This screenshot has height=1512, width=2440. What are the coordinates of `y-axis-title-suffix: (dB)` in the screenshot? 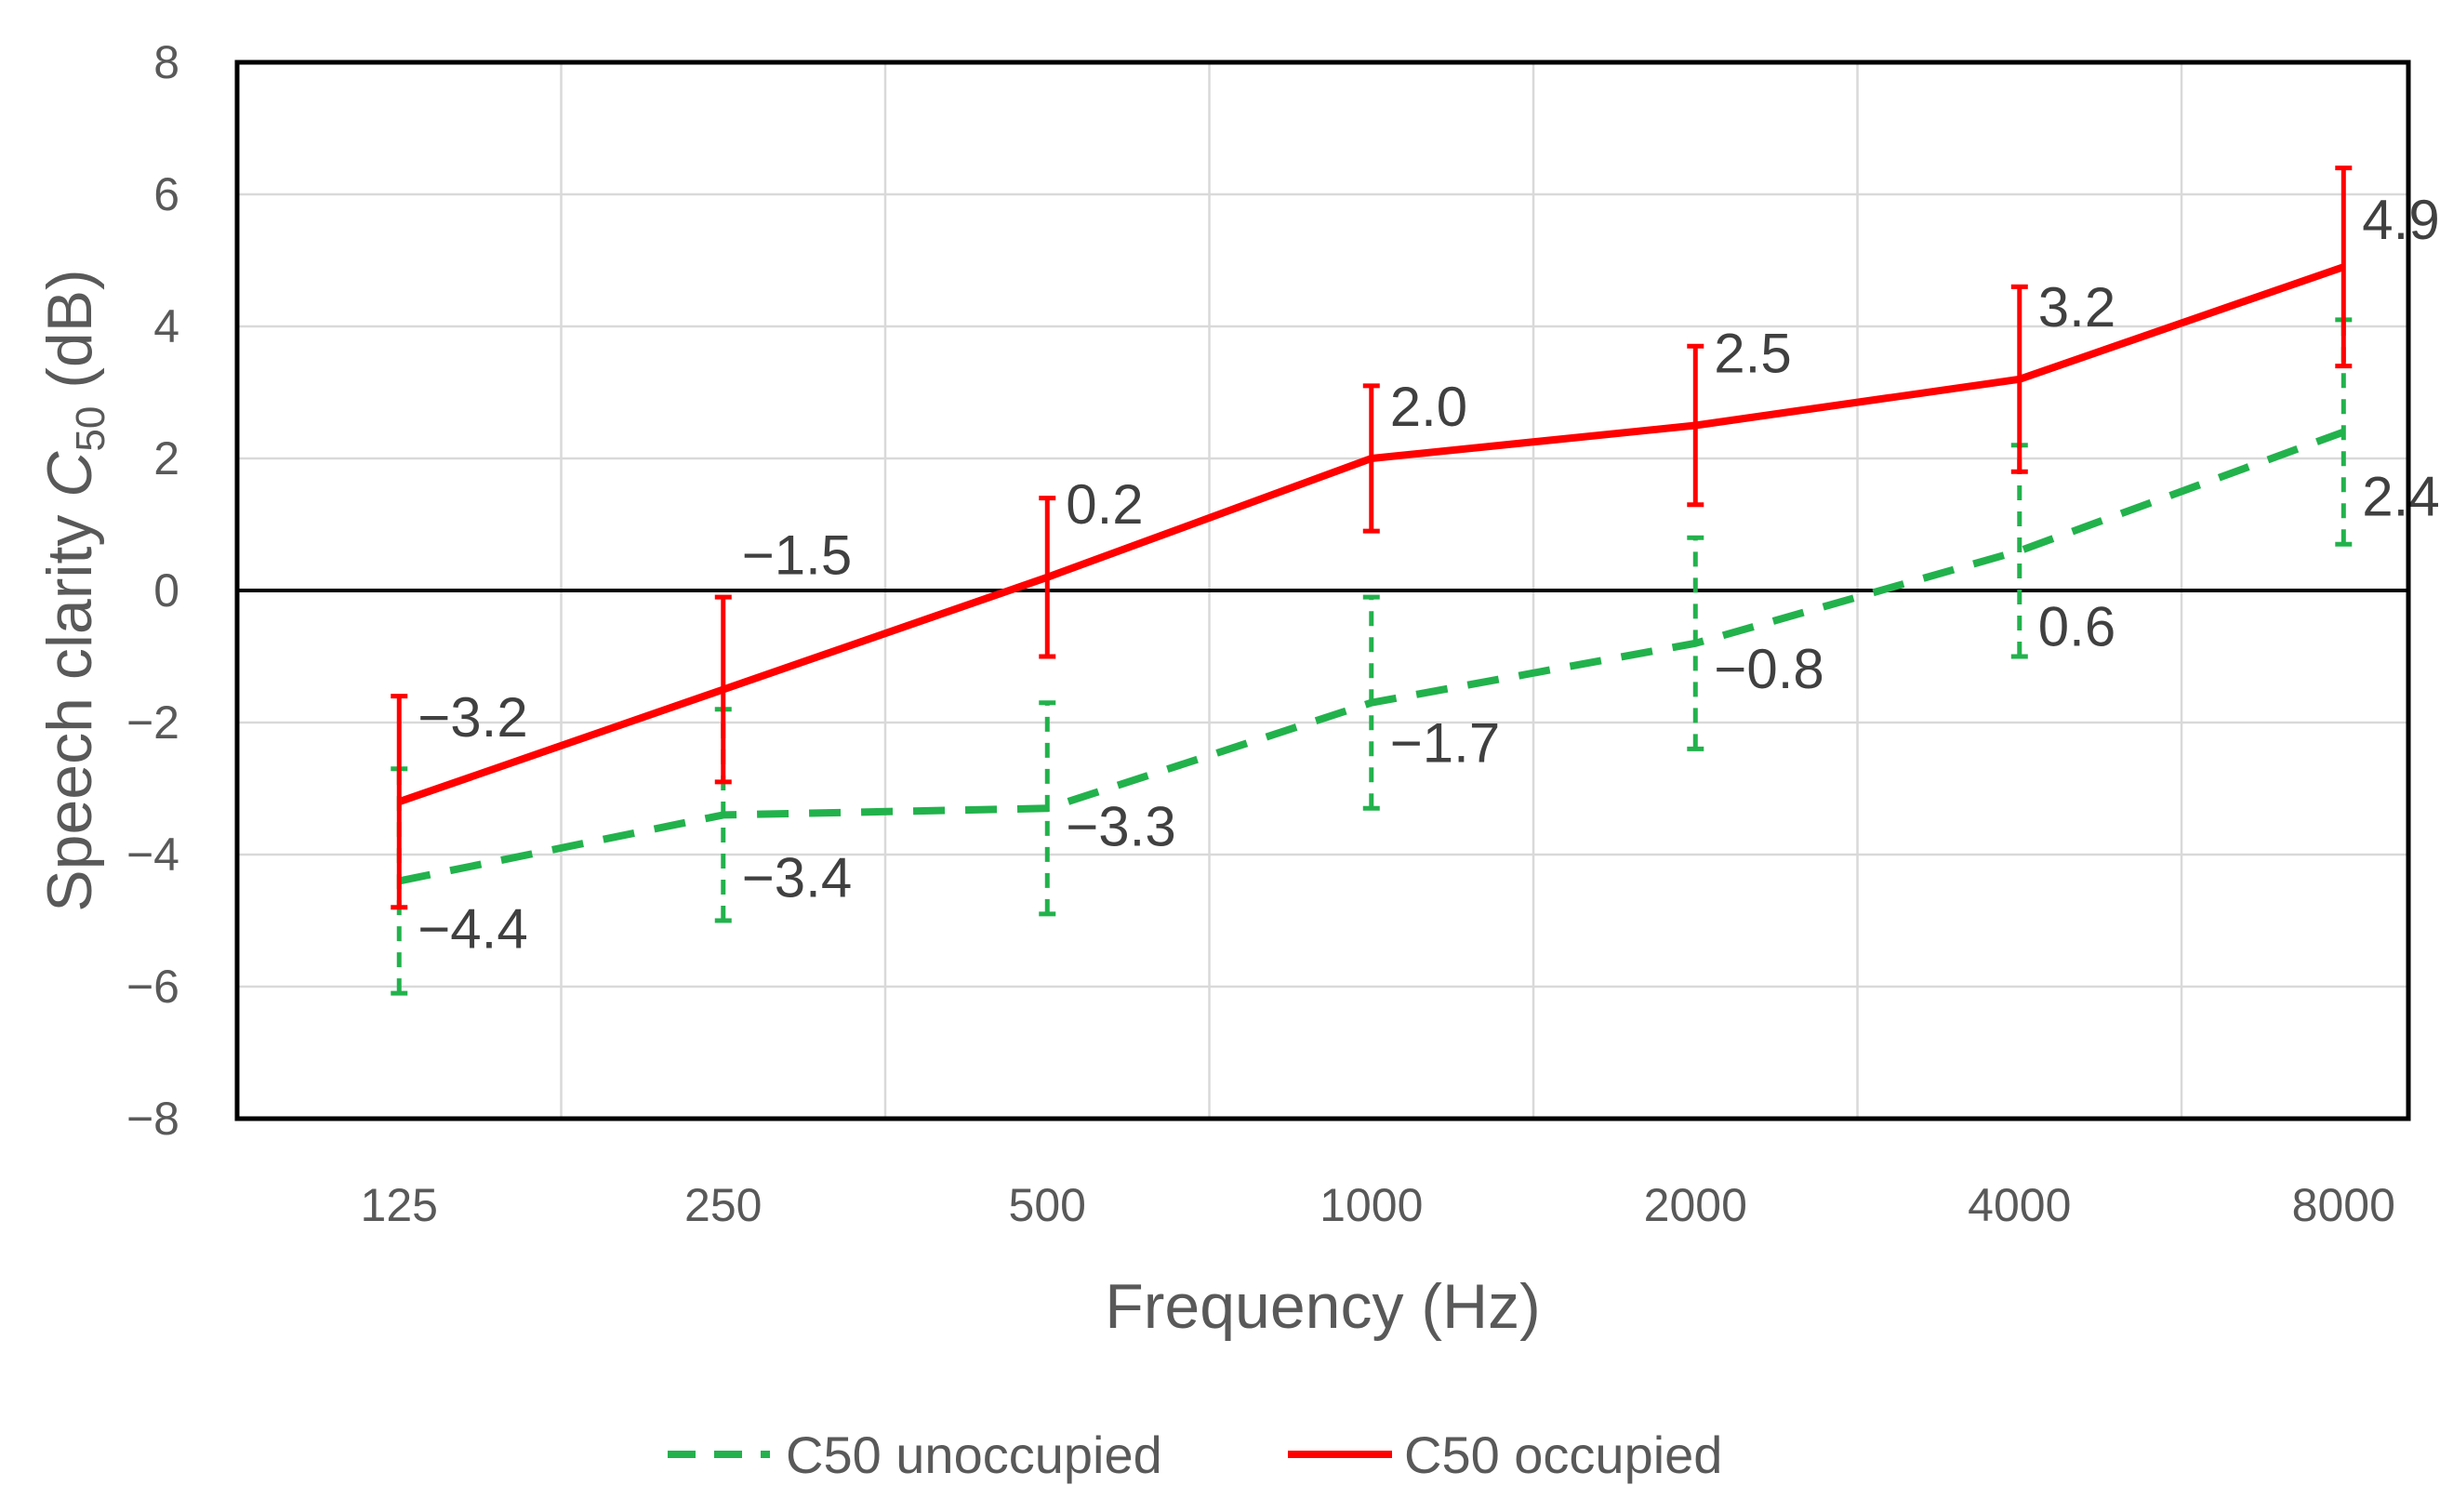 It's located at (69, 337).